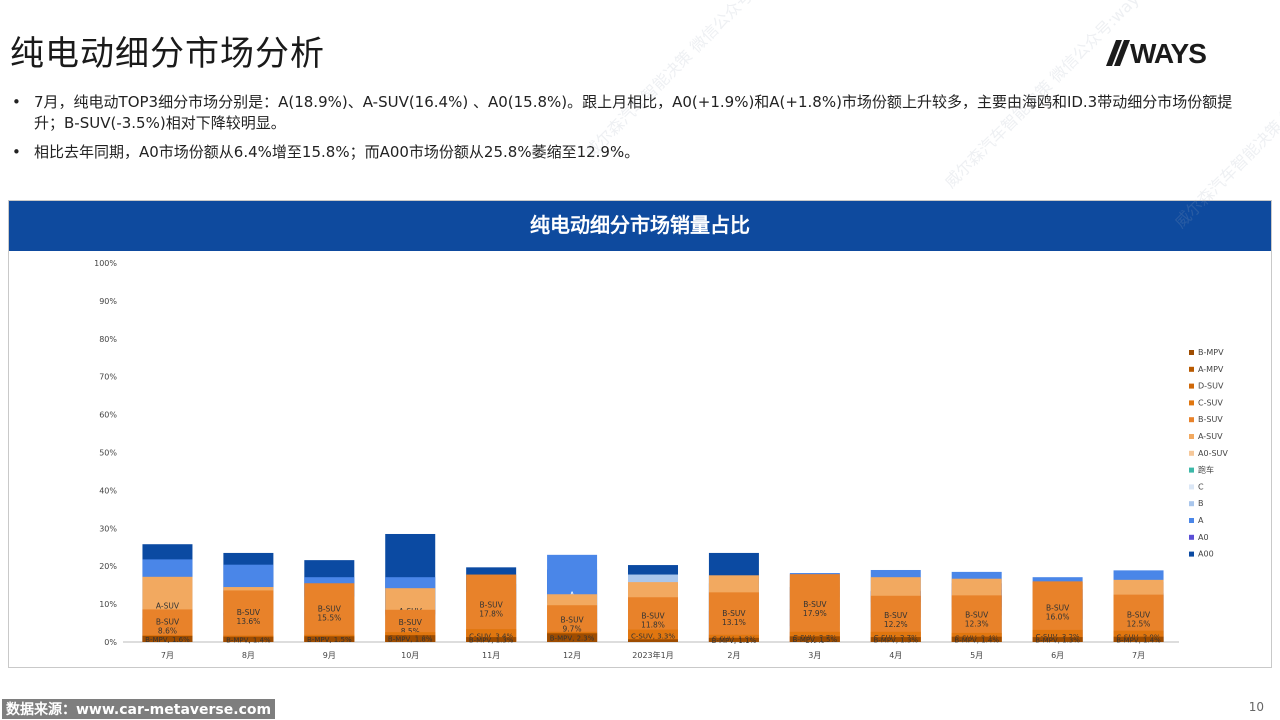 Image resolution: width=1280 pixels, height=720 pixels. I want to click on data-label: A-SUV, so click(168, 605).